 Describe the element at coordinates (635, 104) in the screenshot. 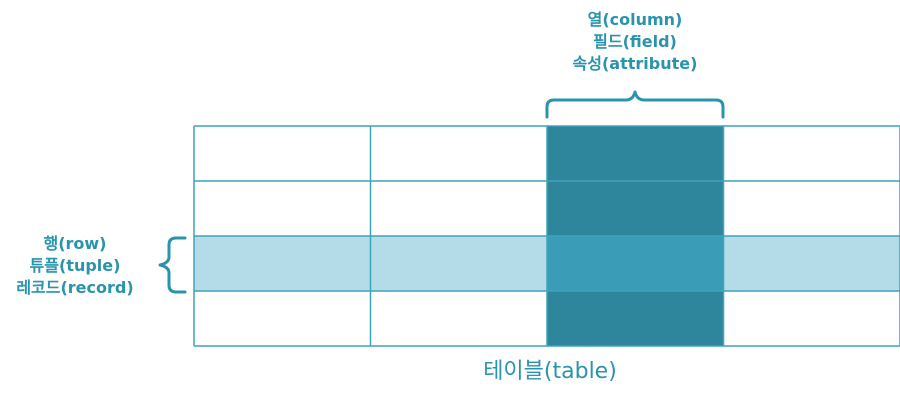

I see `column-brace` at that location.